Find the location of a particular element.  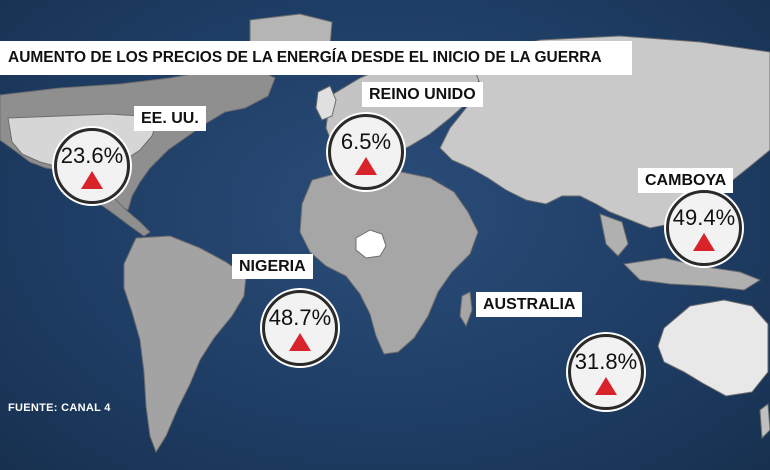

new-zealand-landmass is located at coordinates (764, 421).